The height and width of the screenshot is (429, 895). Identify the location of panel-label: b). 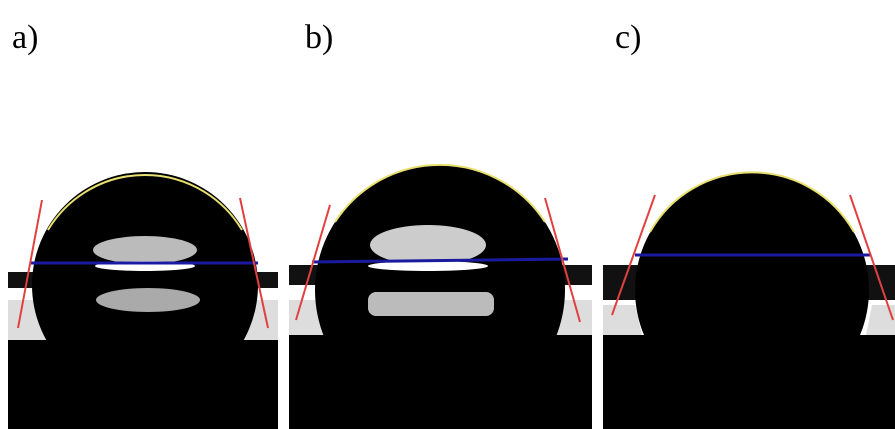
(319, 37).